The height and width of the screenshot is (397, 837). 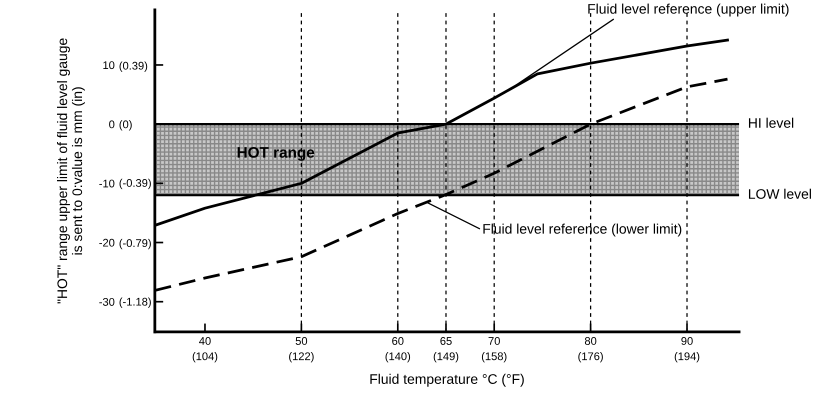 What do you see at coordinates (70, 171) in the screenshot?
I see `y-axis-title: "HOT" range upper limit of fluid level gauge is sent to 0:value is mm (in)` at bounding box center [70, 171].